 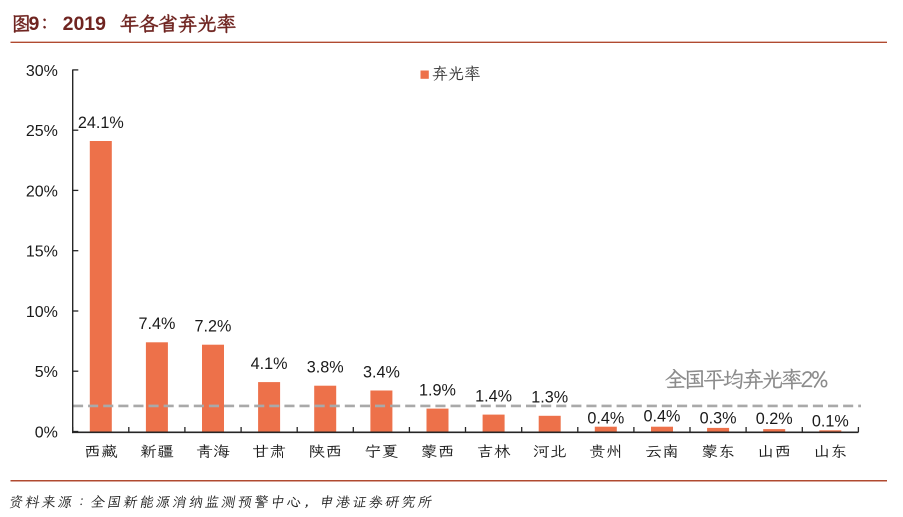 What do you see at coordinates (718, 419) in the screenshot?
I see `svg-text: 0.3%` at bounding box center [718, 419].